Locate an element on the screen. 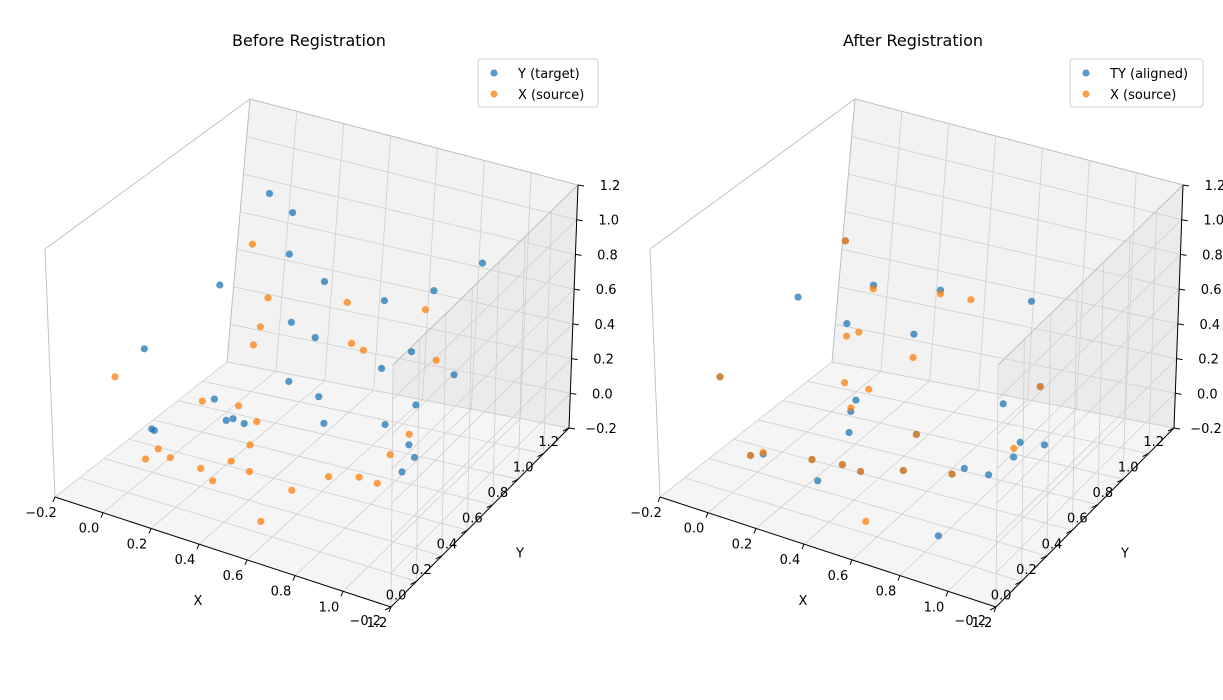 The width and height of the screenshot is (1223, 700). legend-label: X (source) is located at coordinates (1143, 95).